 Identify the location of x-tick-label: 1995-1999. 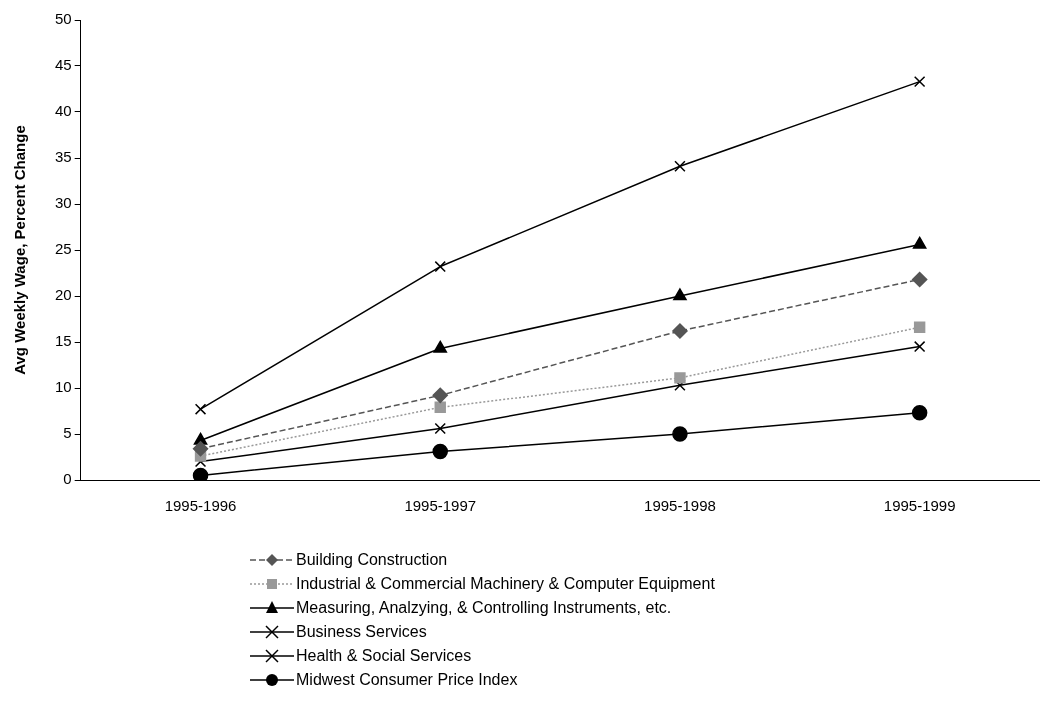
(919, 506).